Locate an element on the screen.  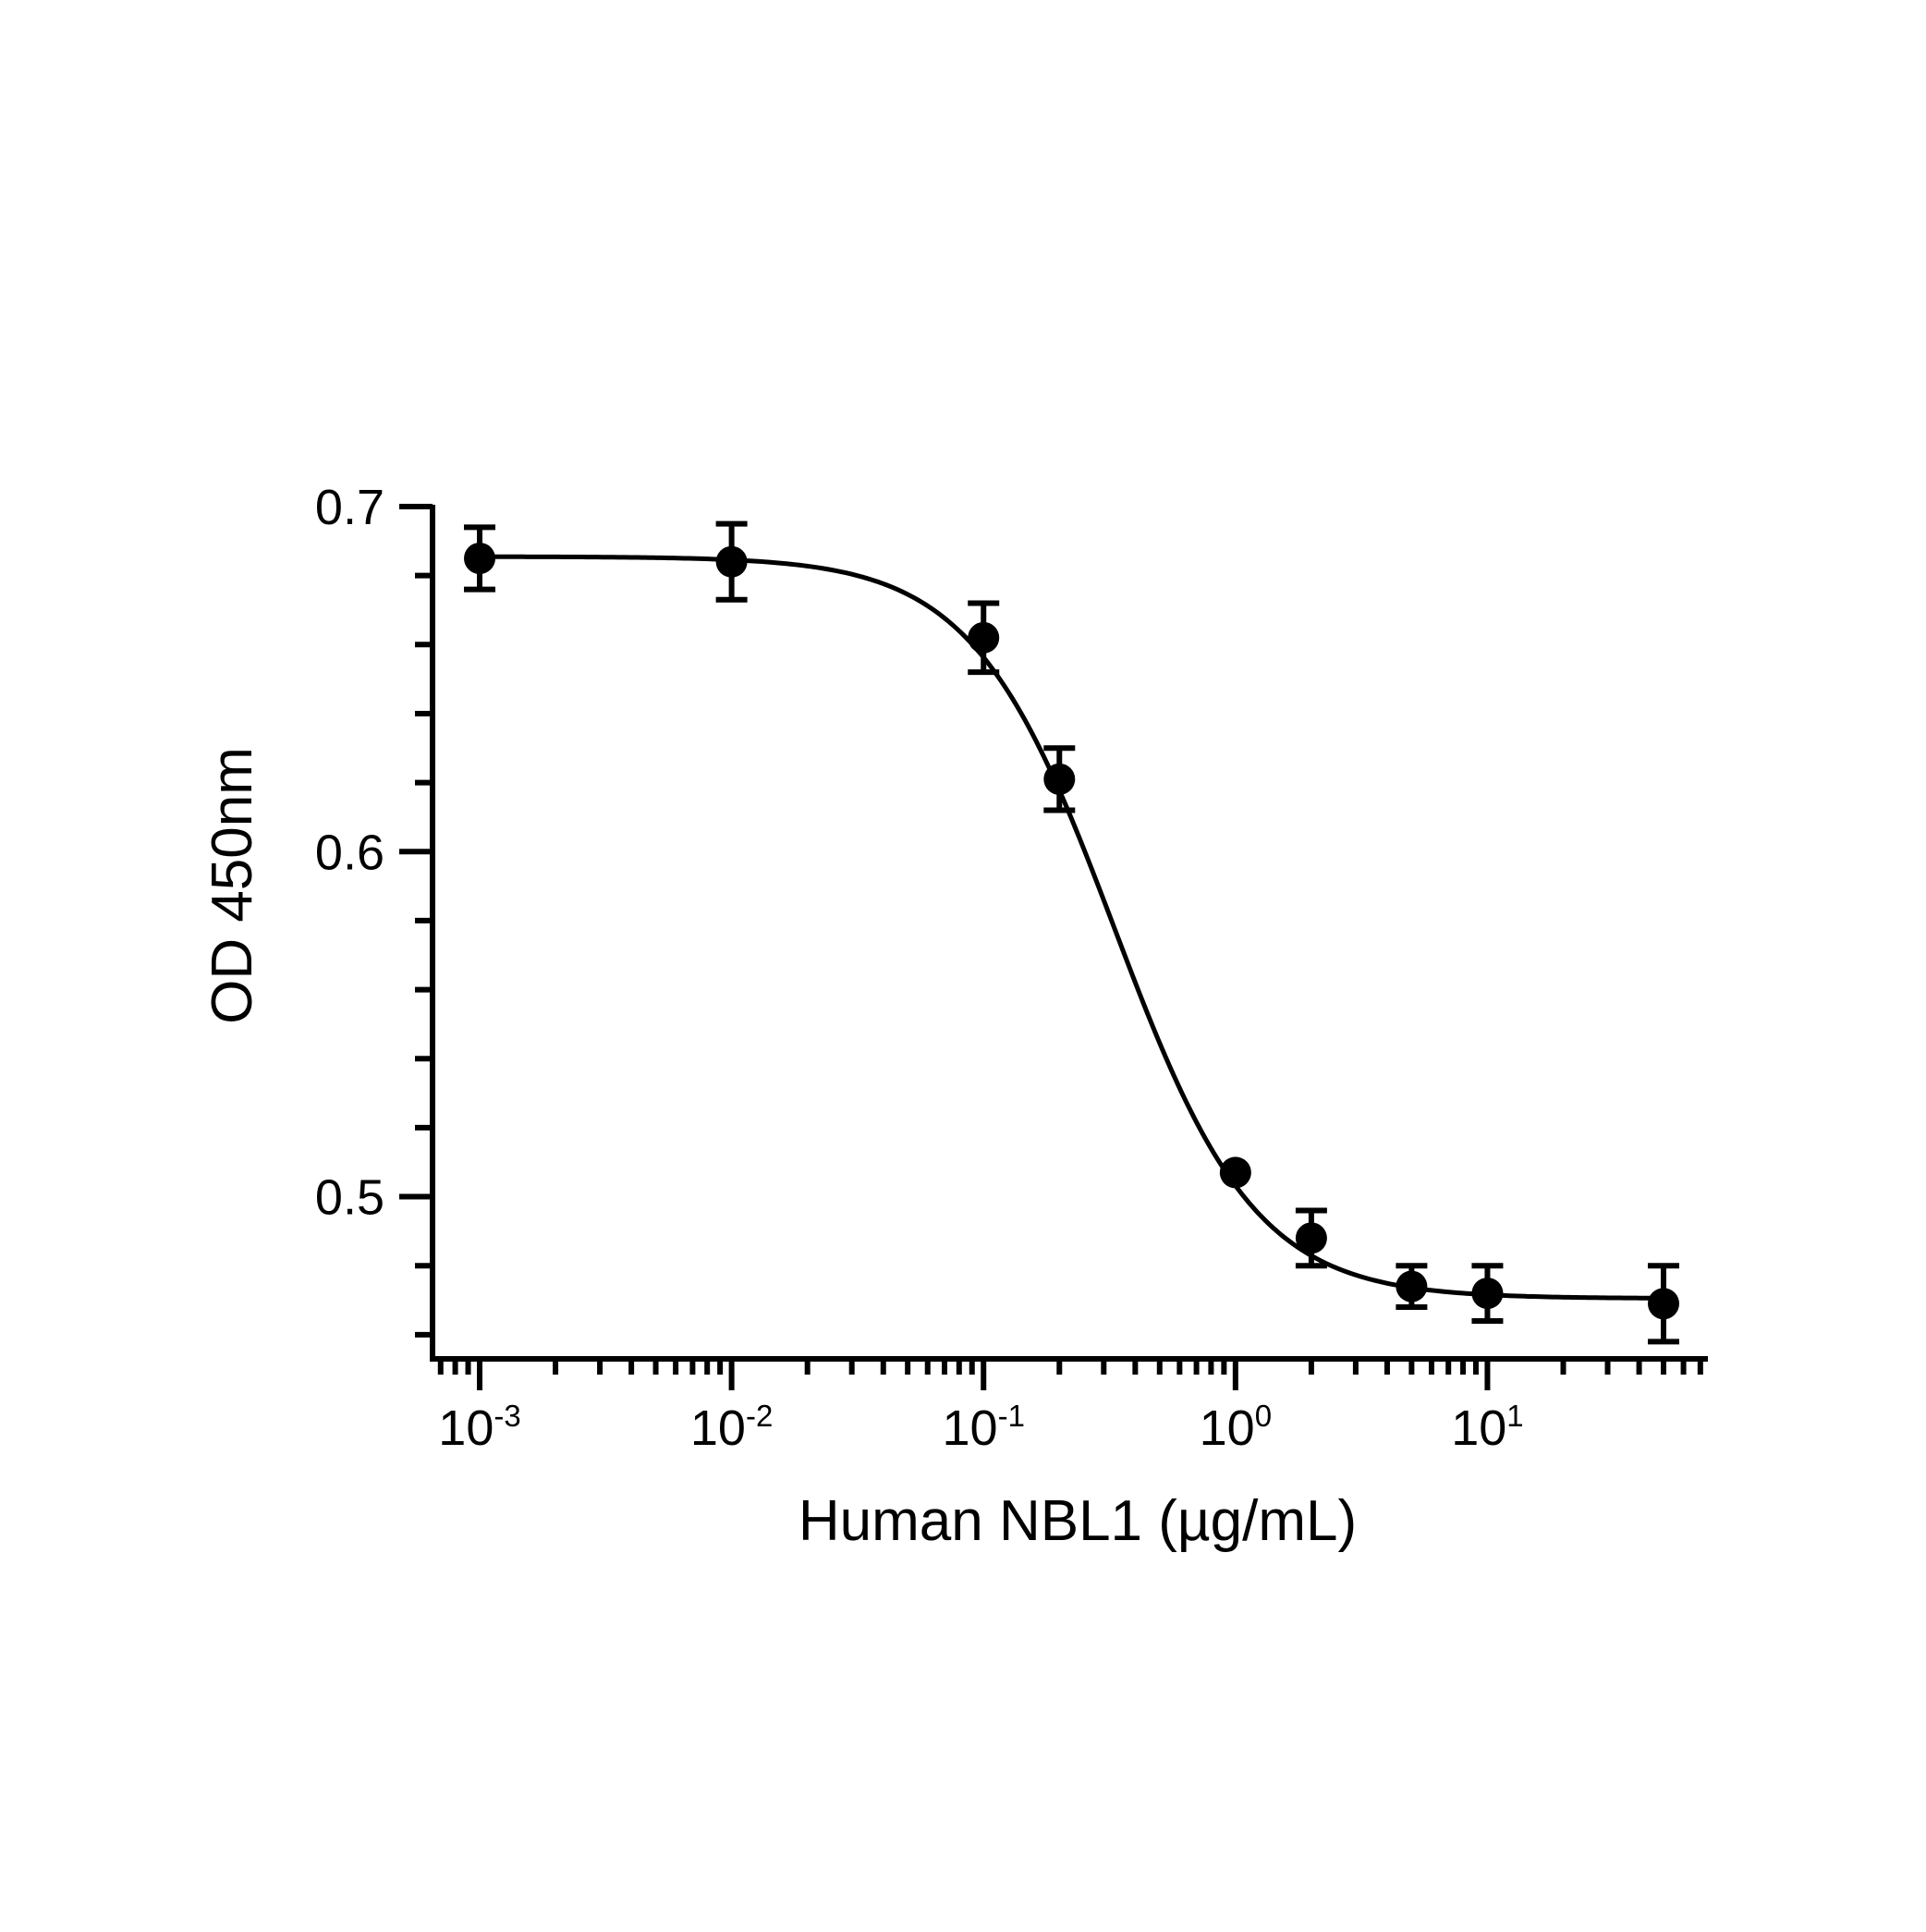
x-tick-label: 10¹ is located at coordinates (1487, 1427).